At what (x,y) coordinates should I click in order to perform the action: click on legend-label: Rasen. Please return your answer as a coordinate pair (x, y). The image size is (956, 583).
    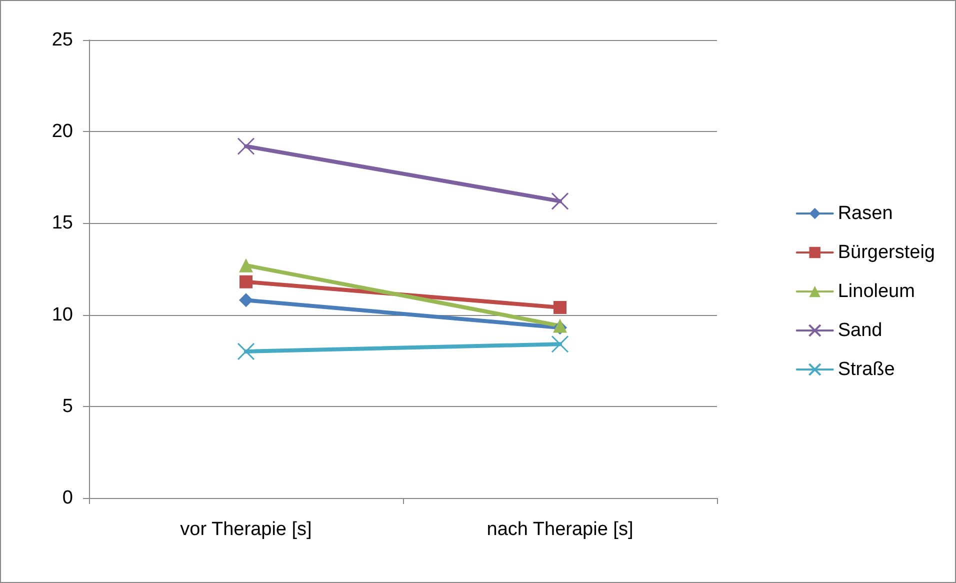
    Looking at the image, I should click on (865, 213).